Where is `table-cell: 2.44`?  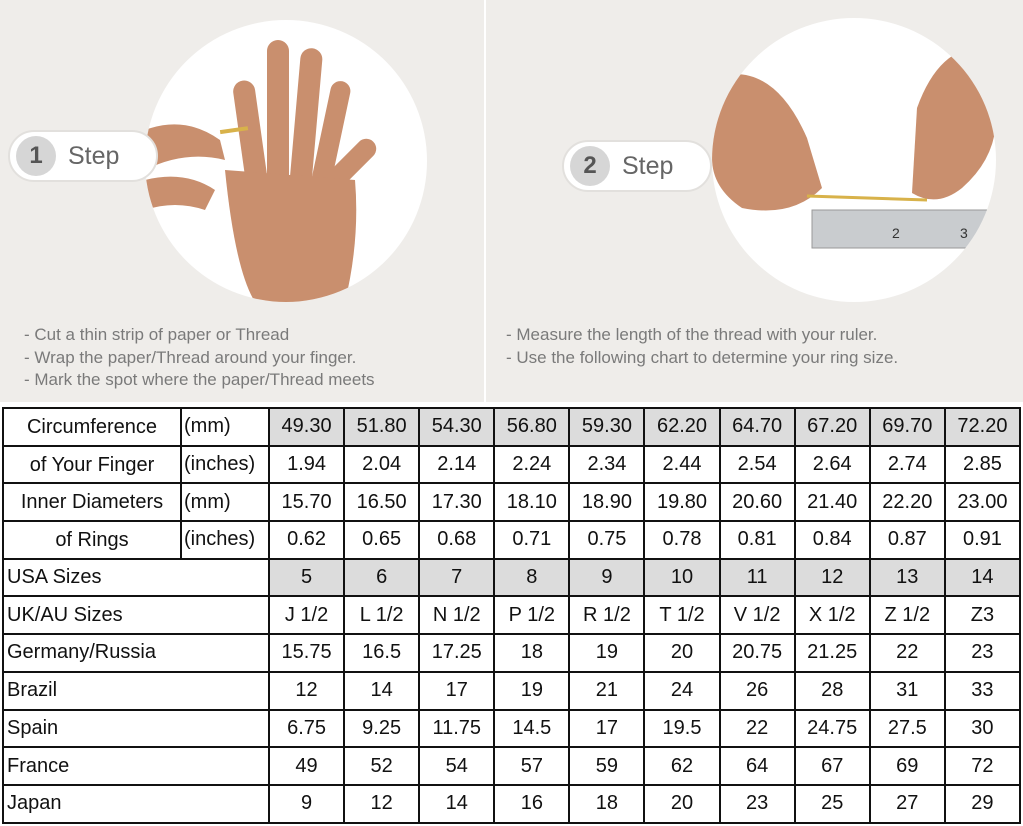
table-cell: 2.44 is located at coordinates (682, 464).